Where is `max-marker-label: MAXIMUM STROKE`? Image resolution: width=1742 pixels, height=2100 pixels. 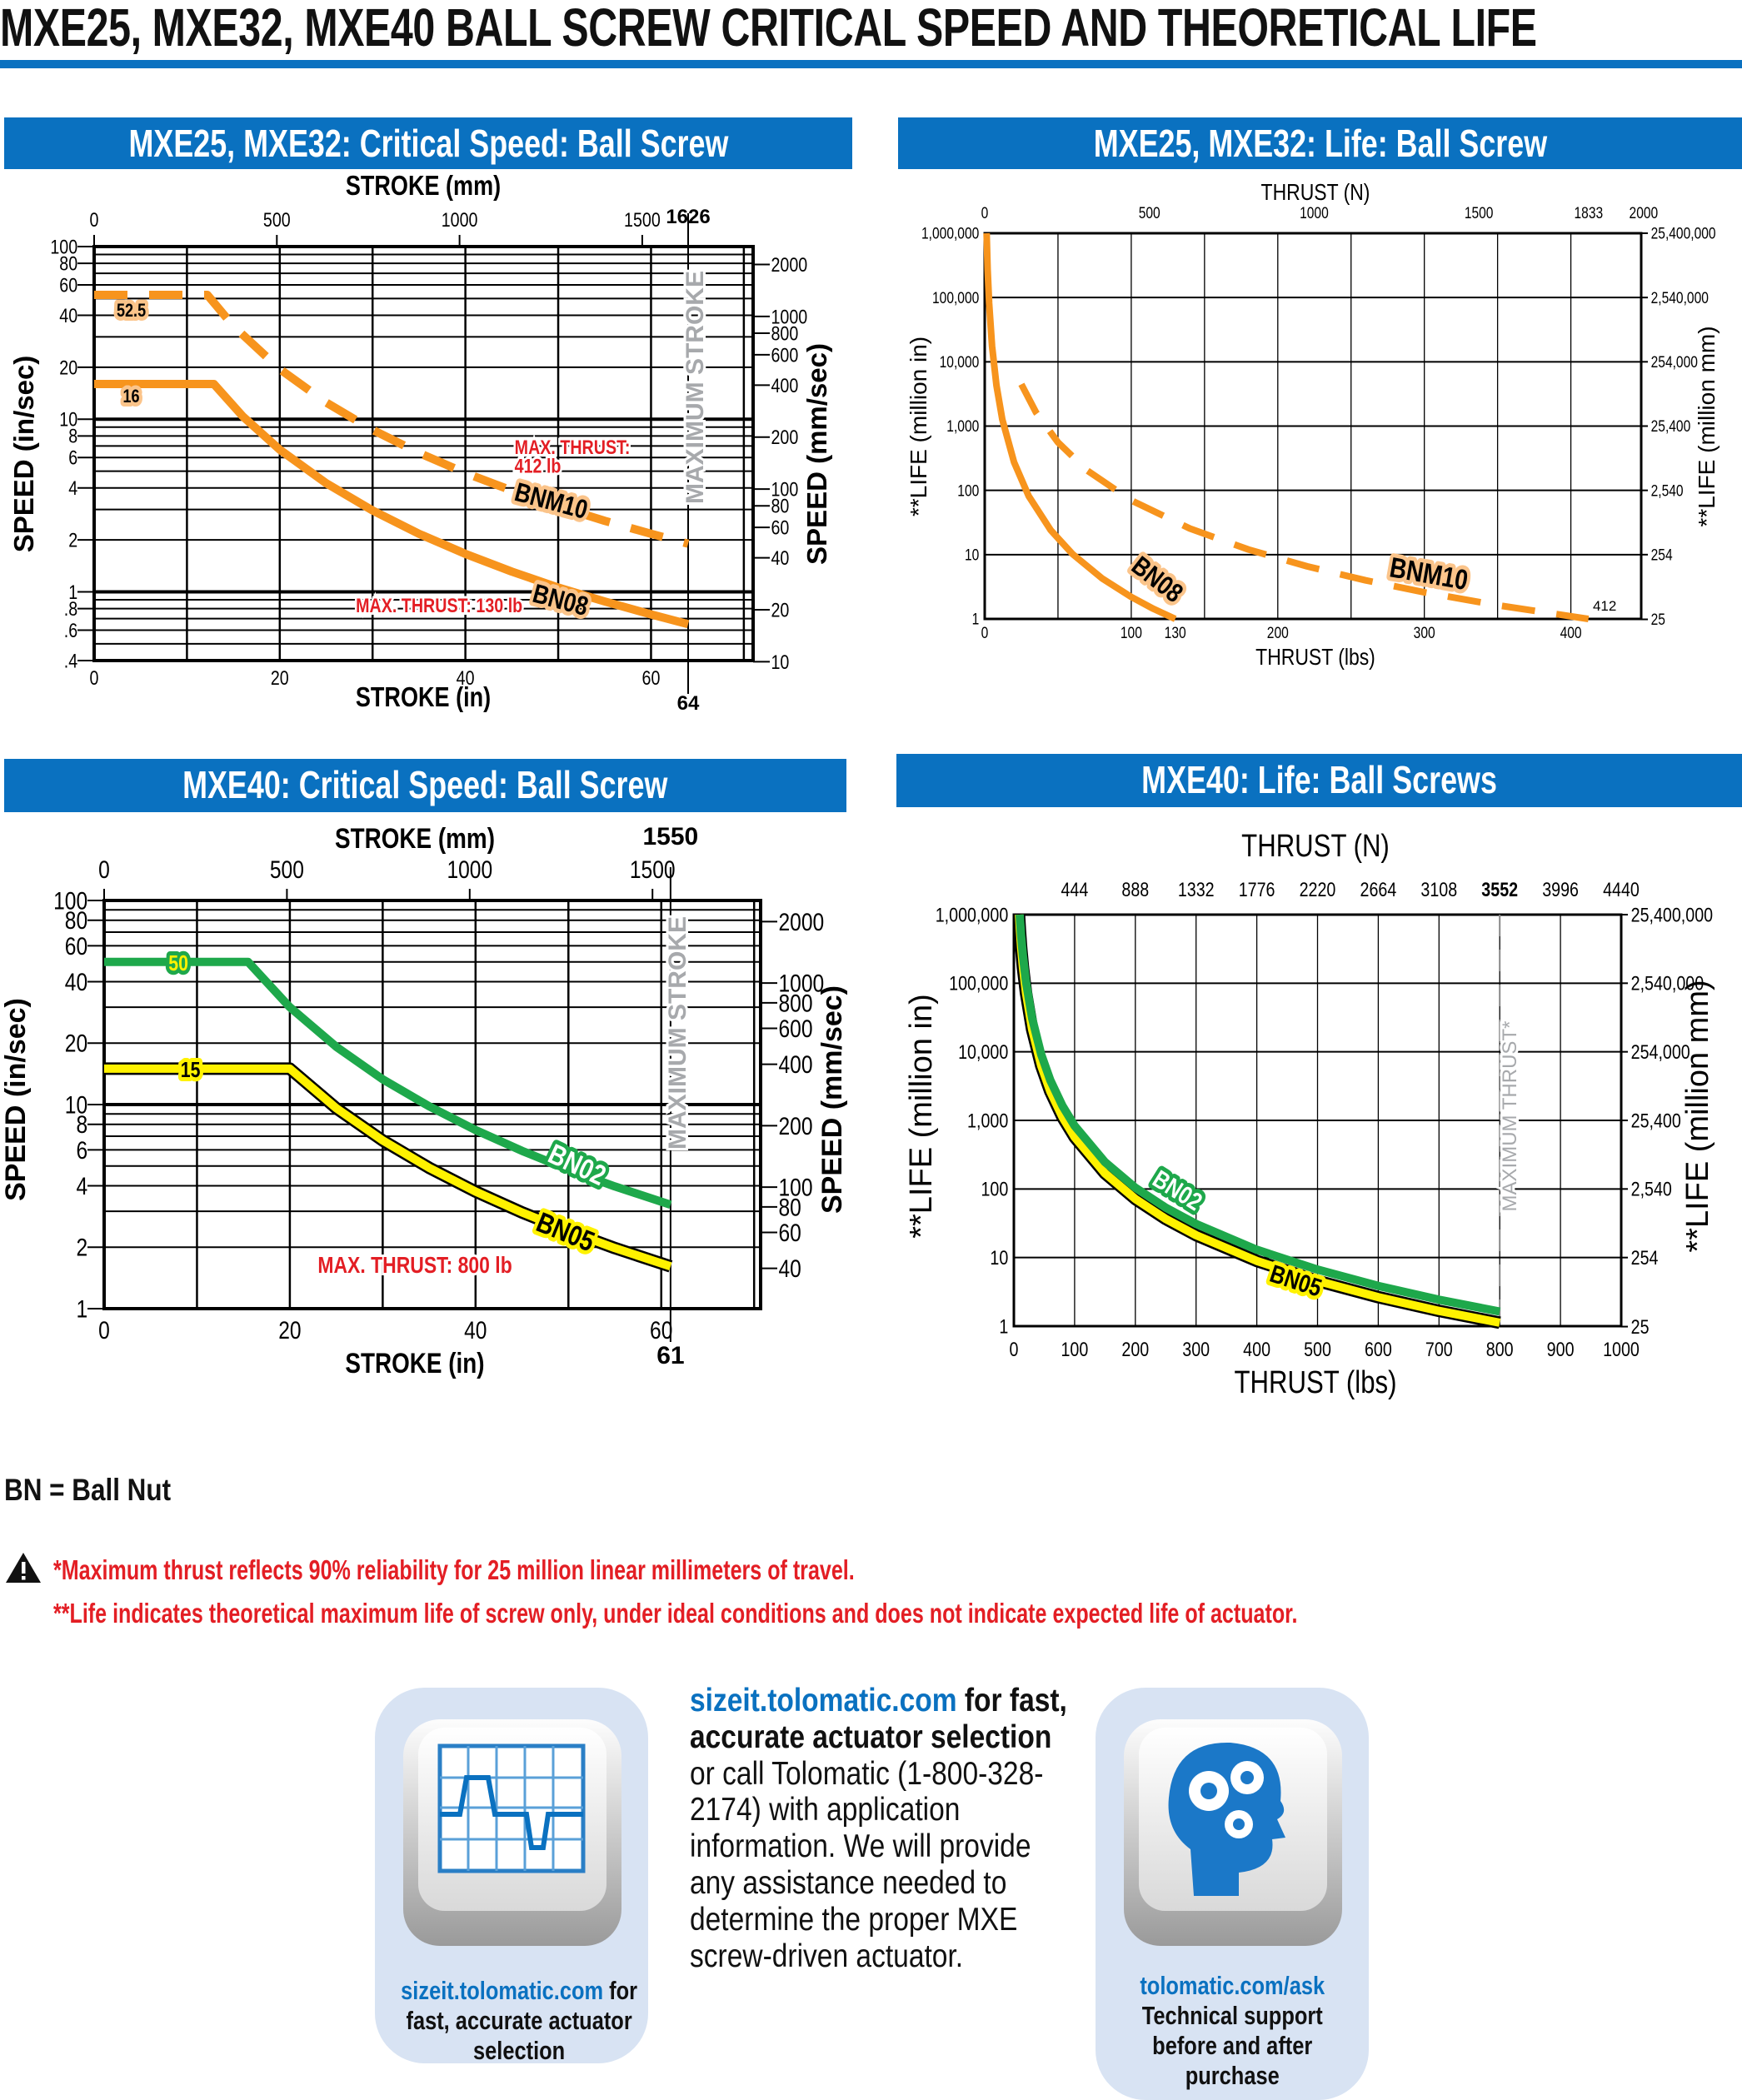
max-marker-label: MAXIMUM STROKE is located at coordinates (677, 1033).